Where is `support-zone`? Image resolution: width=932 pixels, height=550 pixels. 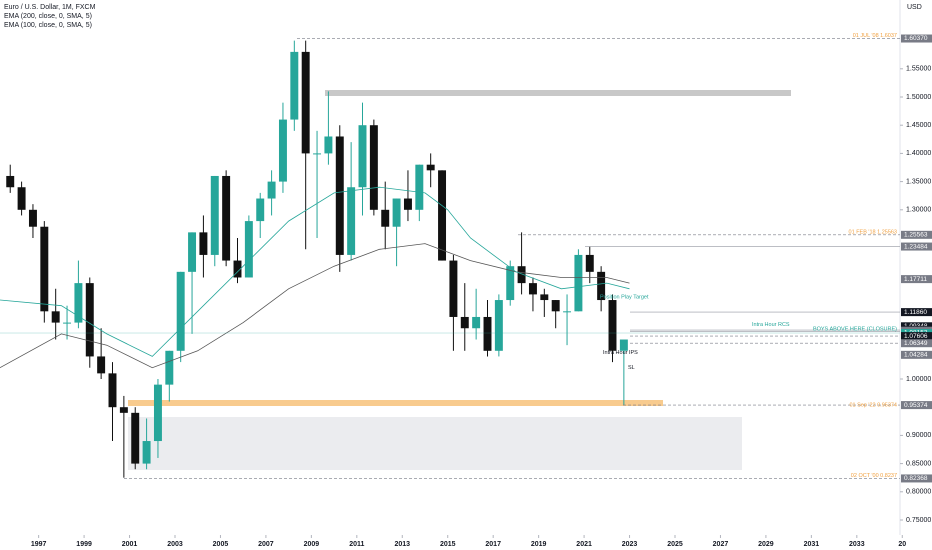
support-zone is located at coordinates (395, 403).